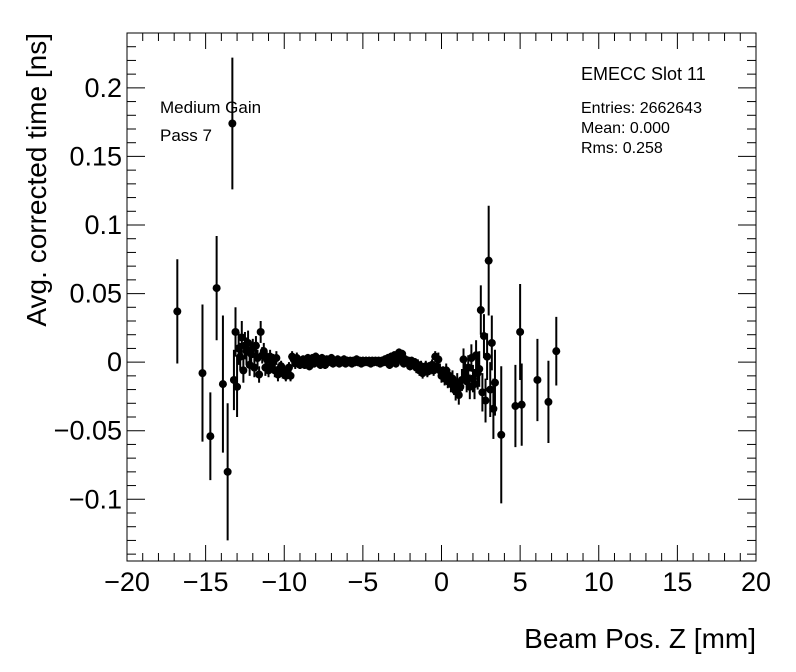 This screenshot has width=796, height=672. Describe the element at coordinates (640, 638) in the screenshot. I see `x-axis-title: Beam Pos. Z [mm]` at that location.